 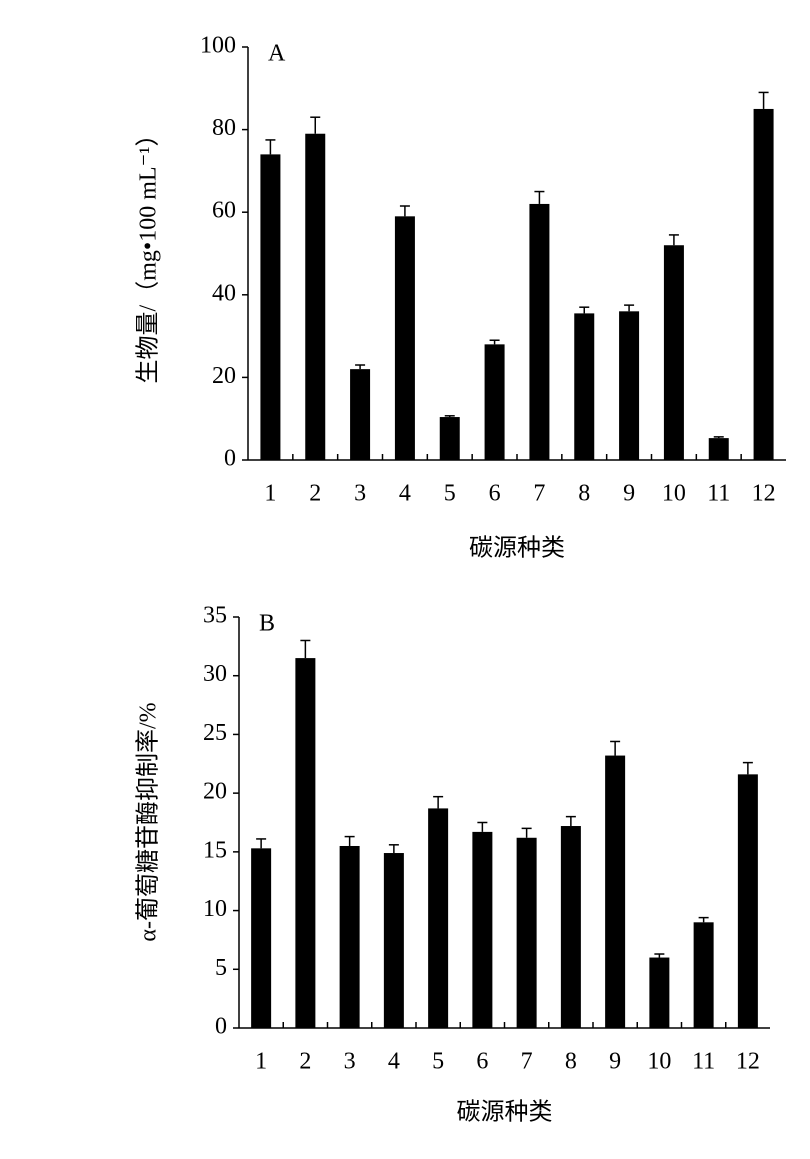 What do you see at coordinates (224, 293) in the screenshot?
I see `y-tick-label: 40` at bounding box center [224, 293].